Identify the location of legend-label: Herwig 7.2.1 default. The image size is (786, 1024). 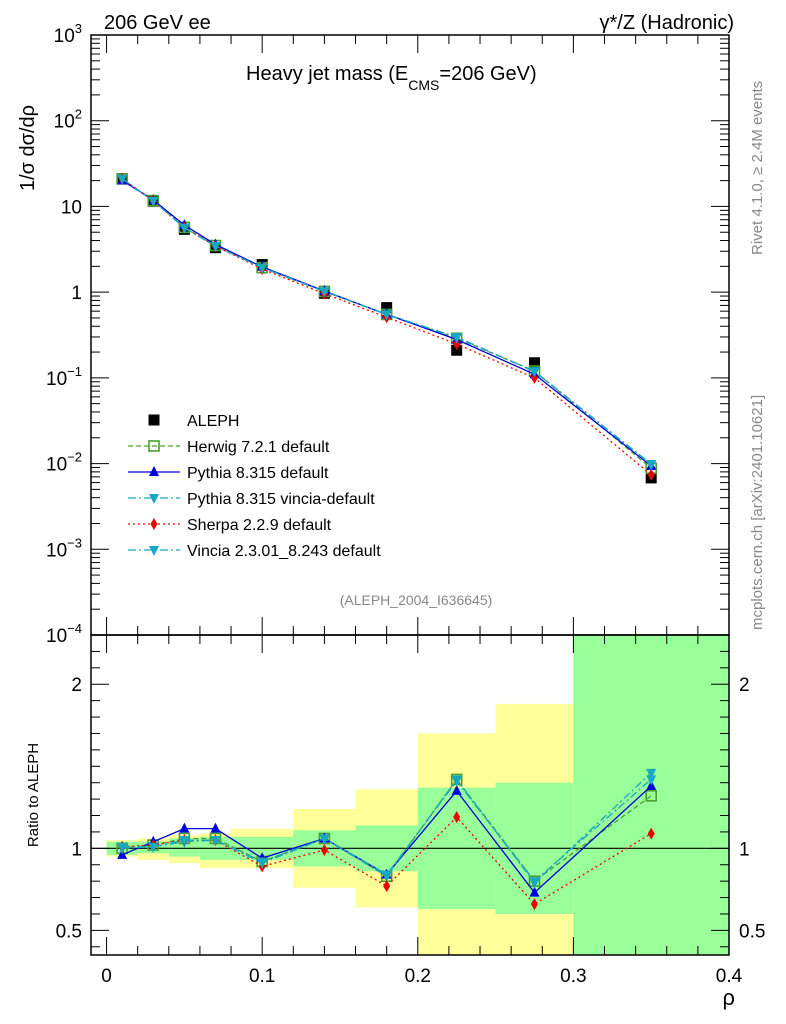
(258, 447).